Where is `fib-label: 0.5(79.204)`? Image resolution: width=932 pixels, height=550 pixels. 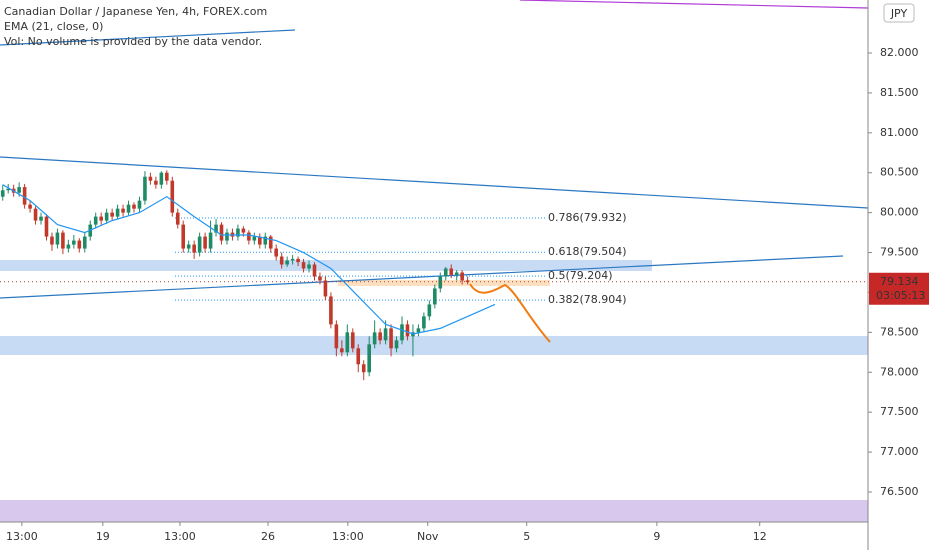 fib-label: 0.5(79.204) is located at coordinates (580, 275).